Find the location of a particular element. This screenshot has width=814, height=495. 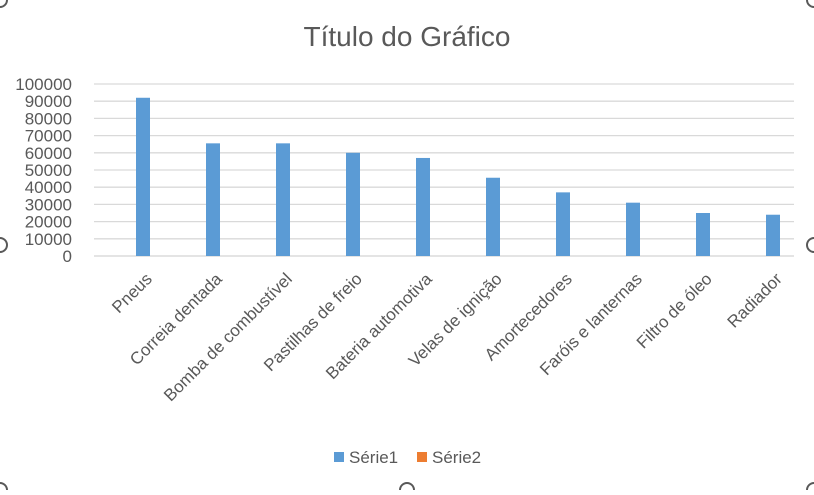

y-tick-label: 30000 is located at coordinates (48, 204).